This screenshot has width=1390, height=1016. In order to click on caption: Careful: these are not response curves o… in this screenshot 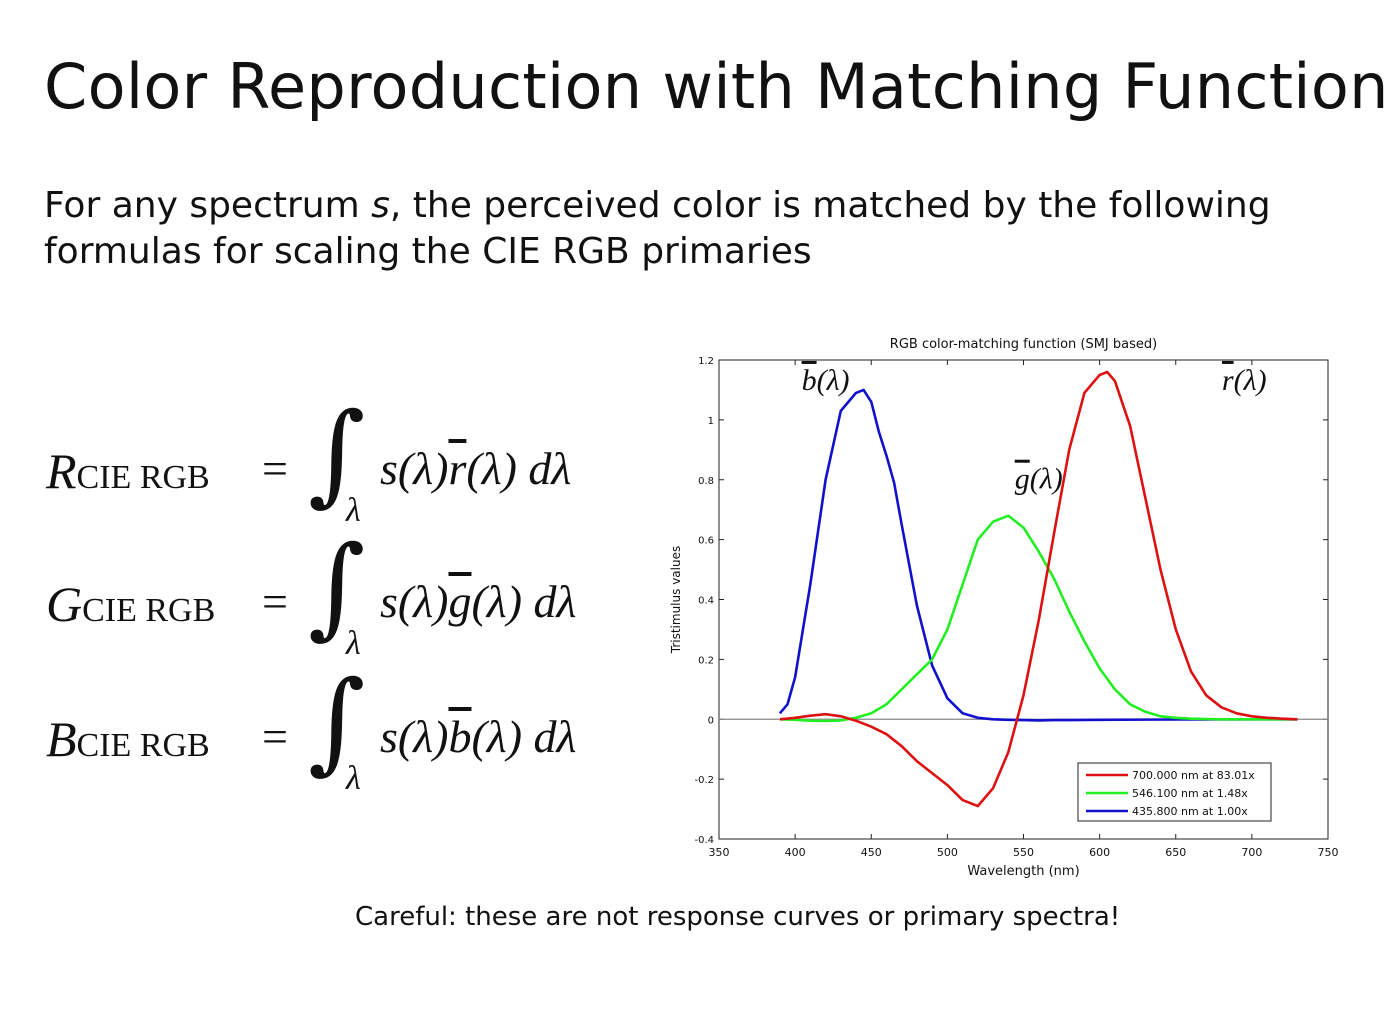, I will do `click(738, 917)`.